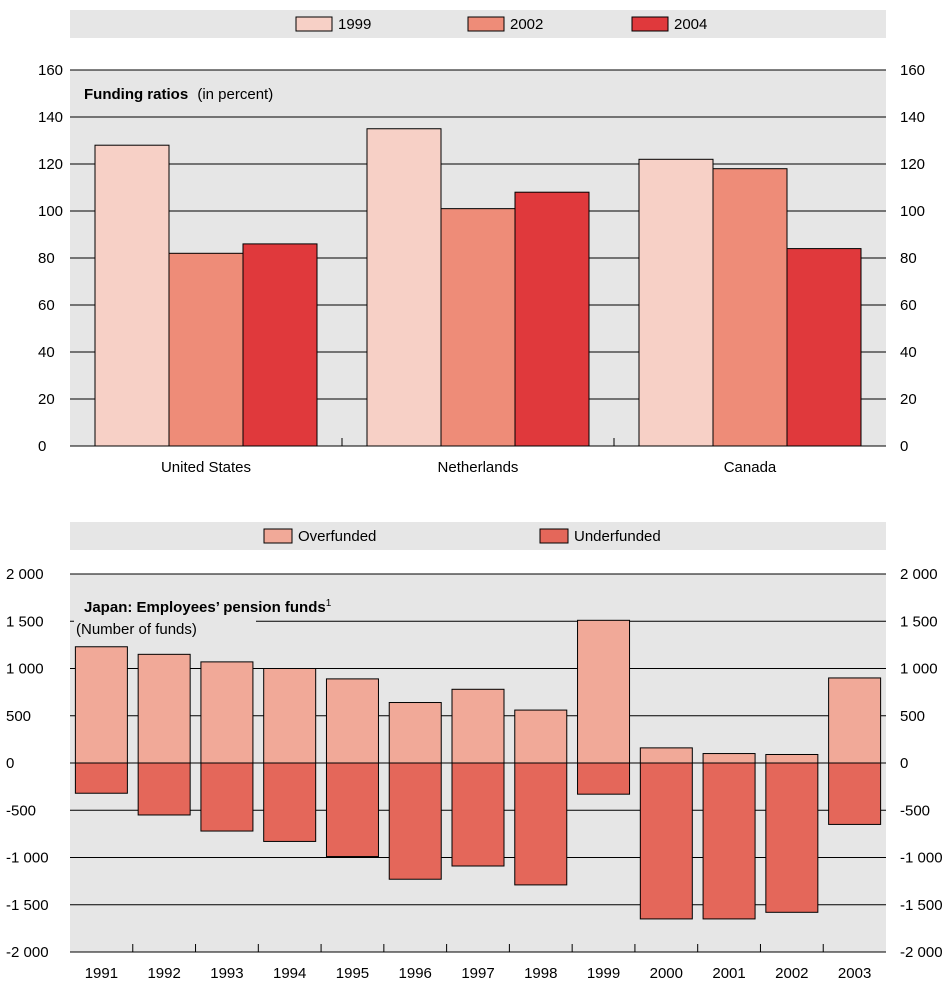 The height and width of the screenshot is (984, 952). I want to click on chart-title: Japan: Employees’ pension funds1, so click(208, 607).